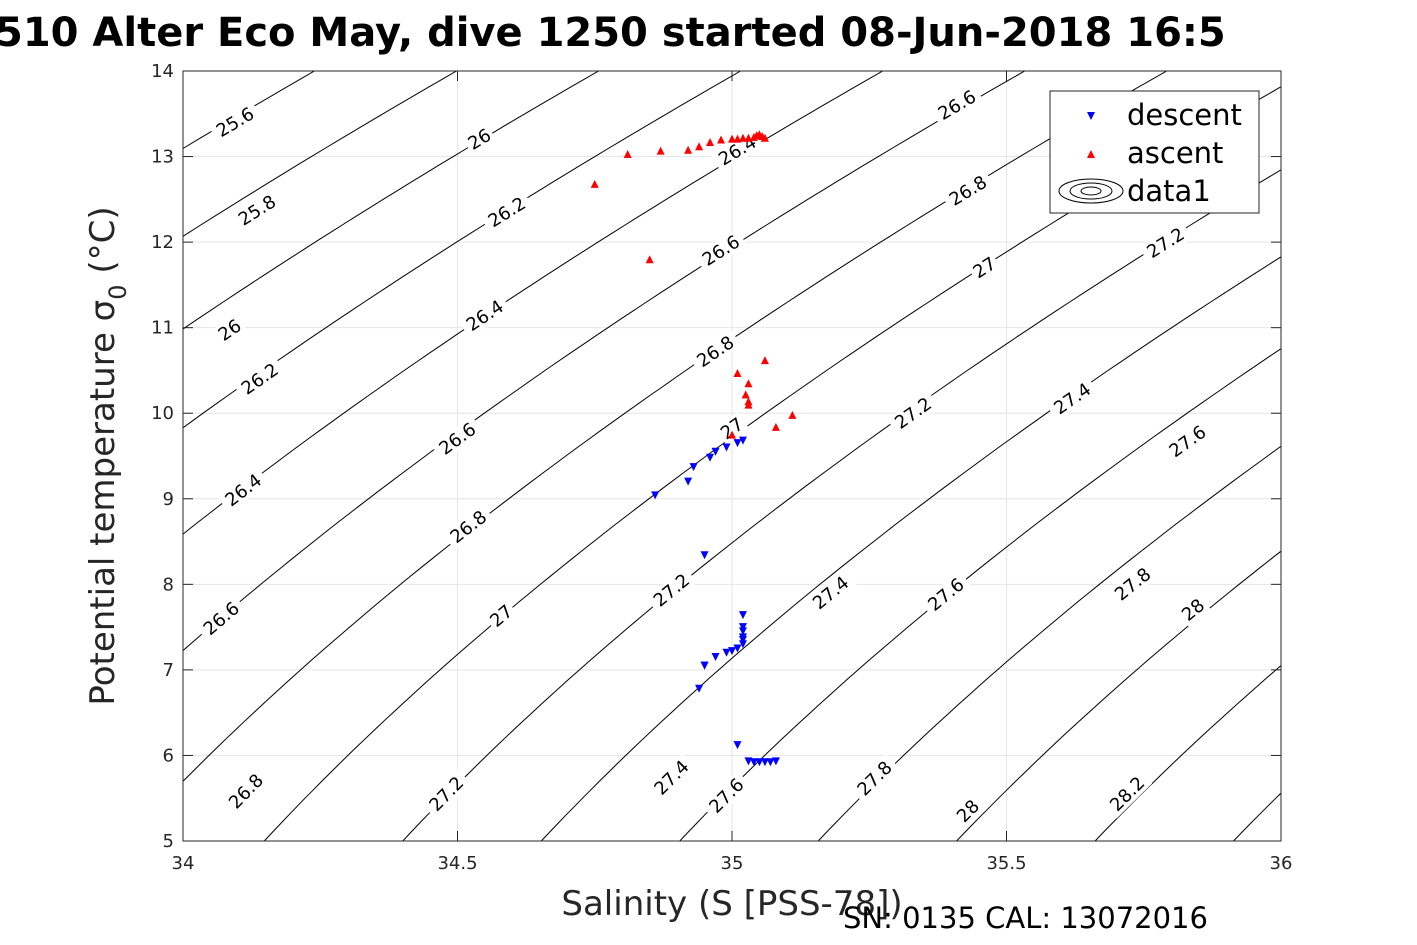 This screenshot has width=1417, height=945. I want to click on y-tick-label: 9, so click(168, 499).